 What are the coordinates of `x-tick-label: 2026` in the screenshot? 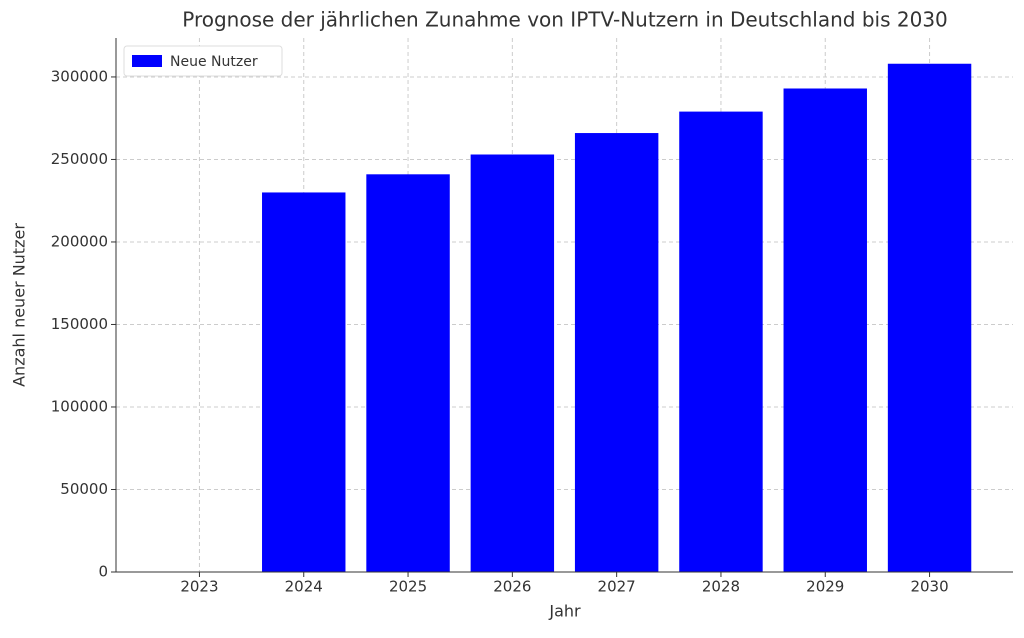 It's located at (512, 587).